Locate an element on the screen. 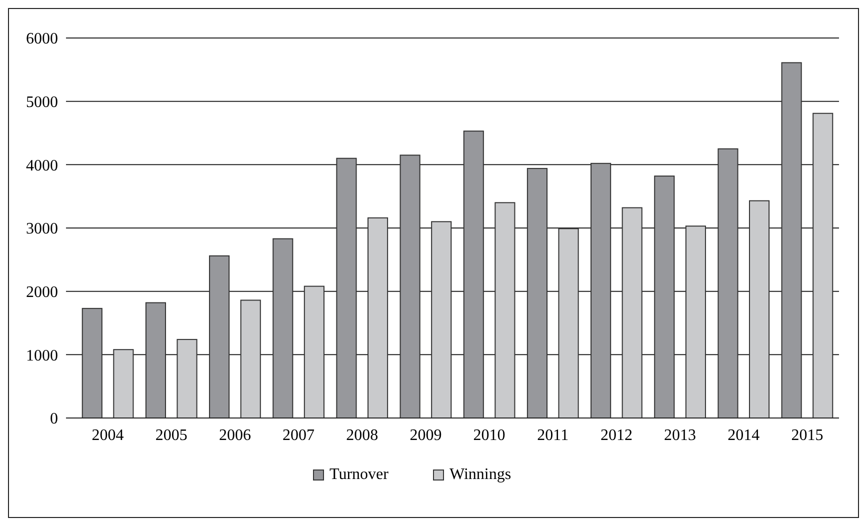  y-tick-label: 1000 is located at coordinates (42, 355).